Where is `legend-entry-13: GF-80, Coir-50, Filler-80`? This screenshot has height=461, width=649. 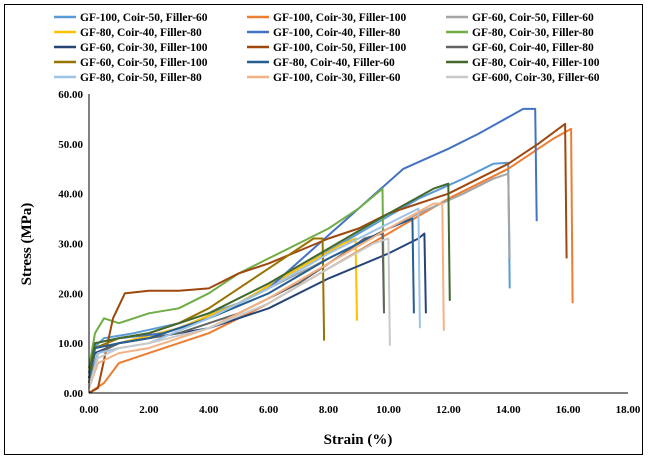 legend-entry-13: GF-80, Coir-50, Filler-80 is located at coordinates (128, 78).